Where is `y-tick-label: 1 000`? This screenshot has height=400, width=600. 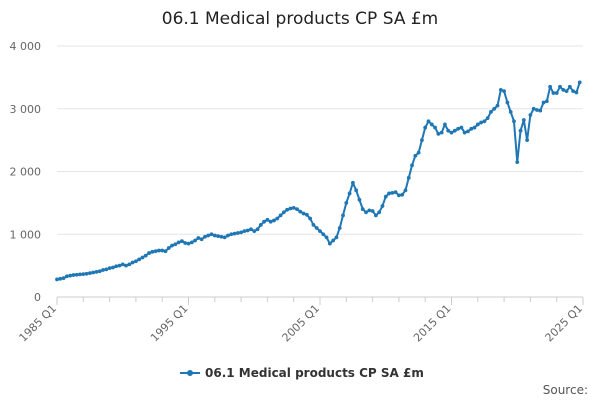 y-tick-label: 1 000 is located at coordinates (26, 234).